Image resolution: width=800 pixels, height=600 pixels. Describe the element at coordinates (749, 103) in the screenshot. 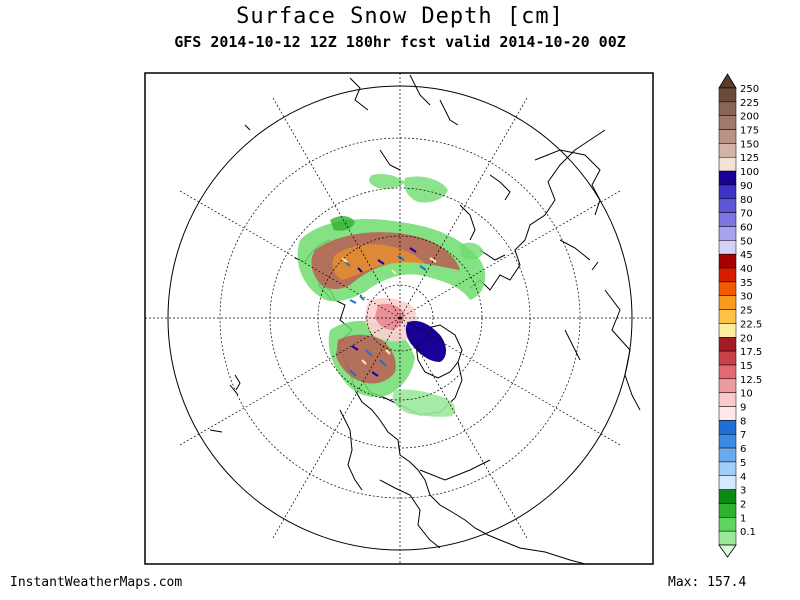

I see `legend-label: 225` at that location.